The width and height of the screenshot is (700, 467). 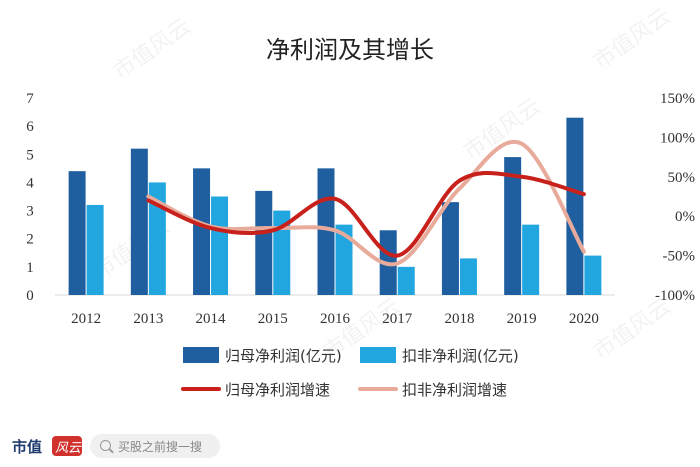 I want to click on search-placeholder: 买股之前搜一搜, so click(x=160, y=447).